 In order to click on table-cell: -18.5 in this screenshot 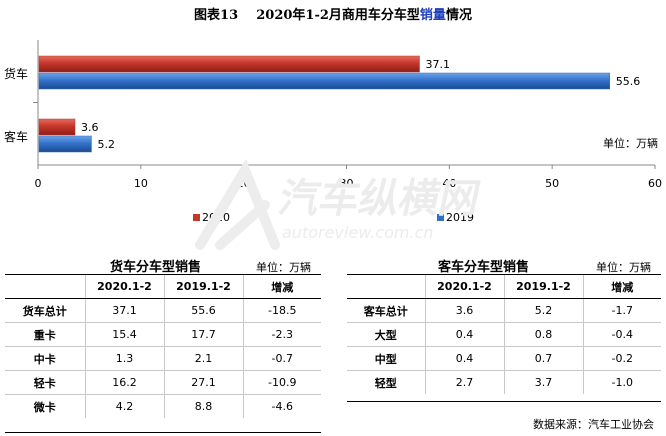, I will do `click(282, 310)`.